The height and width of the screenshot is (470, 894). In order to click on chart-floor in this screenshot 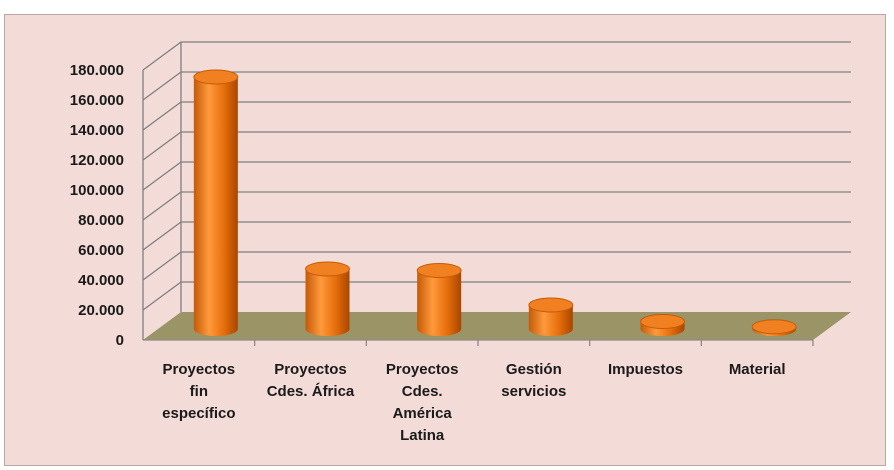, I will do `click(497, 326)`.